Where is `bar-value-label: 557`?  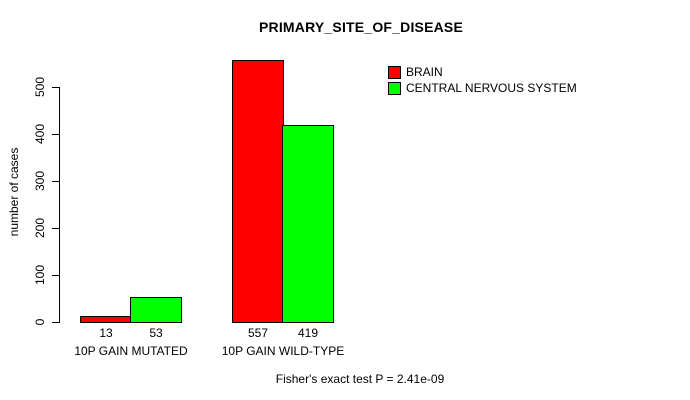 bar-value-label: 557 is located at coordinates (258, 333).